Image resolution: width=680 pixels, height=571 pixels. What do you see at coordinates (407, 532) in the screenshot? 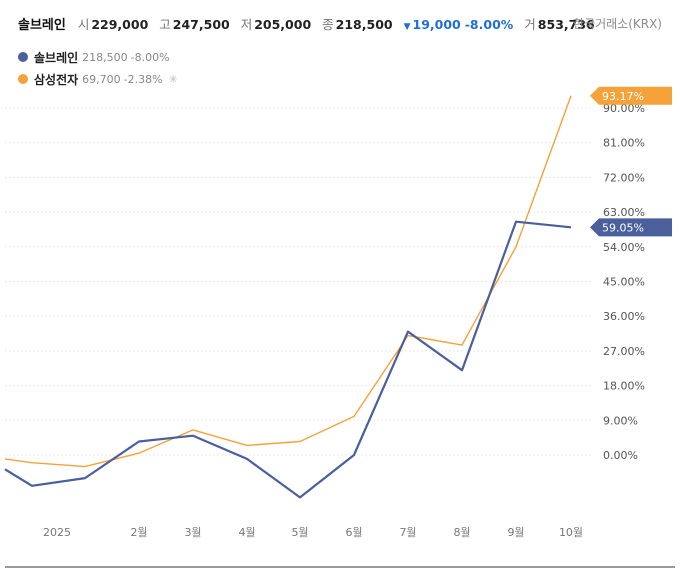
I see `x-tick-label: 7월` at bounding box center [407, 532].